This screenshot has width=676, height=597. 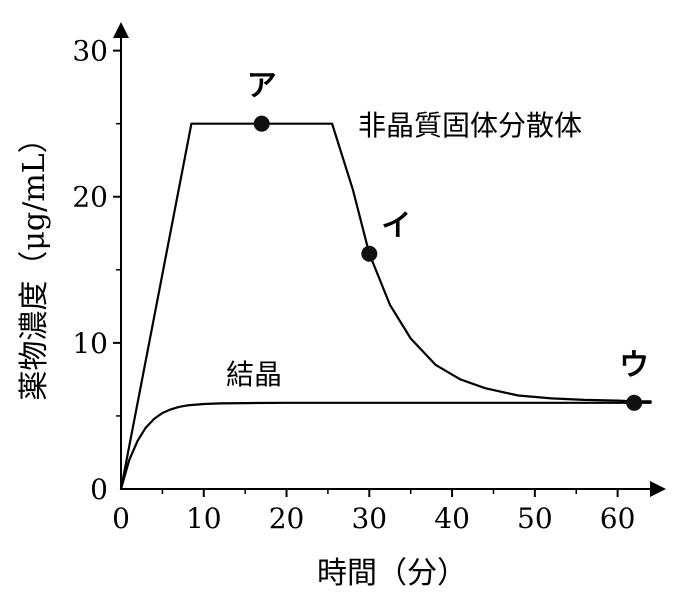 I want to click on point-label-a: ア, so click(x=262, y=86).